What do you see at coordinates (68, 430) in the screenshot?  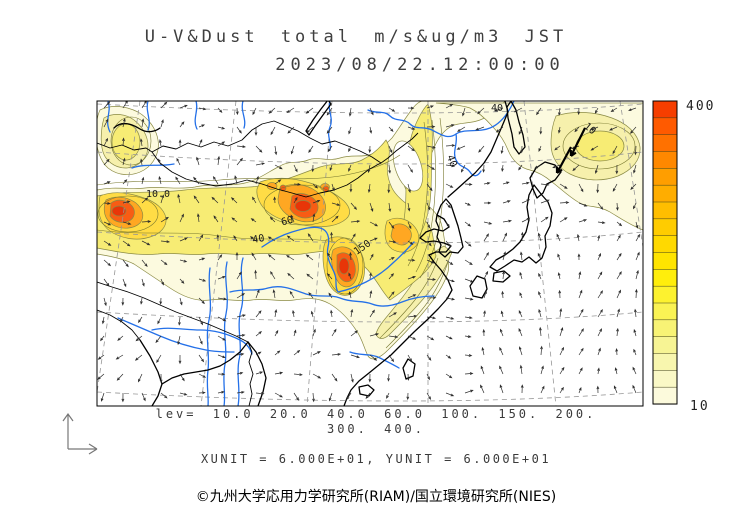 I see `y-axis-arrow` at bounding box center [68, 430].